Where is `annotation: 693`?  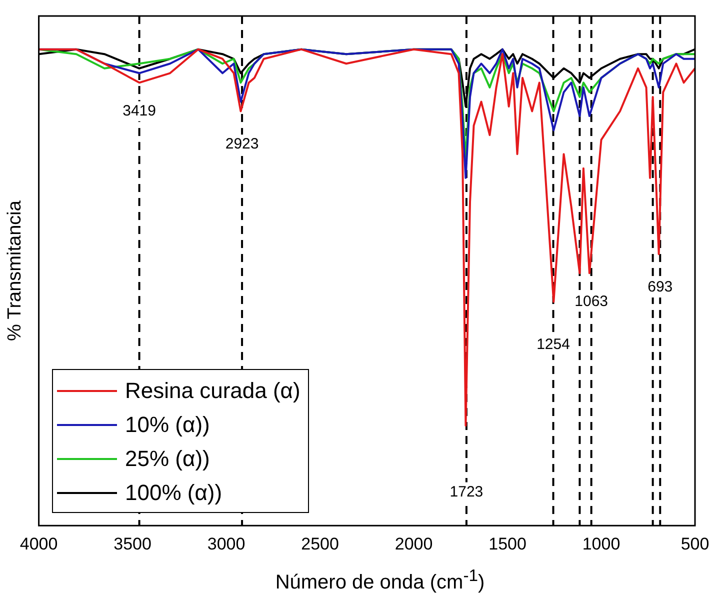
annotation: 693 is located at coordinates (660, 287).